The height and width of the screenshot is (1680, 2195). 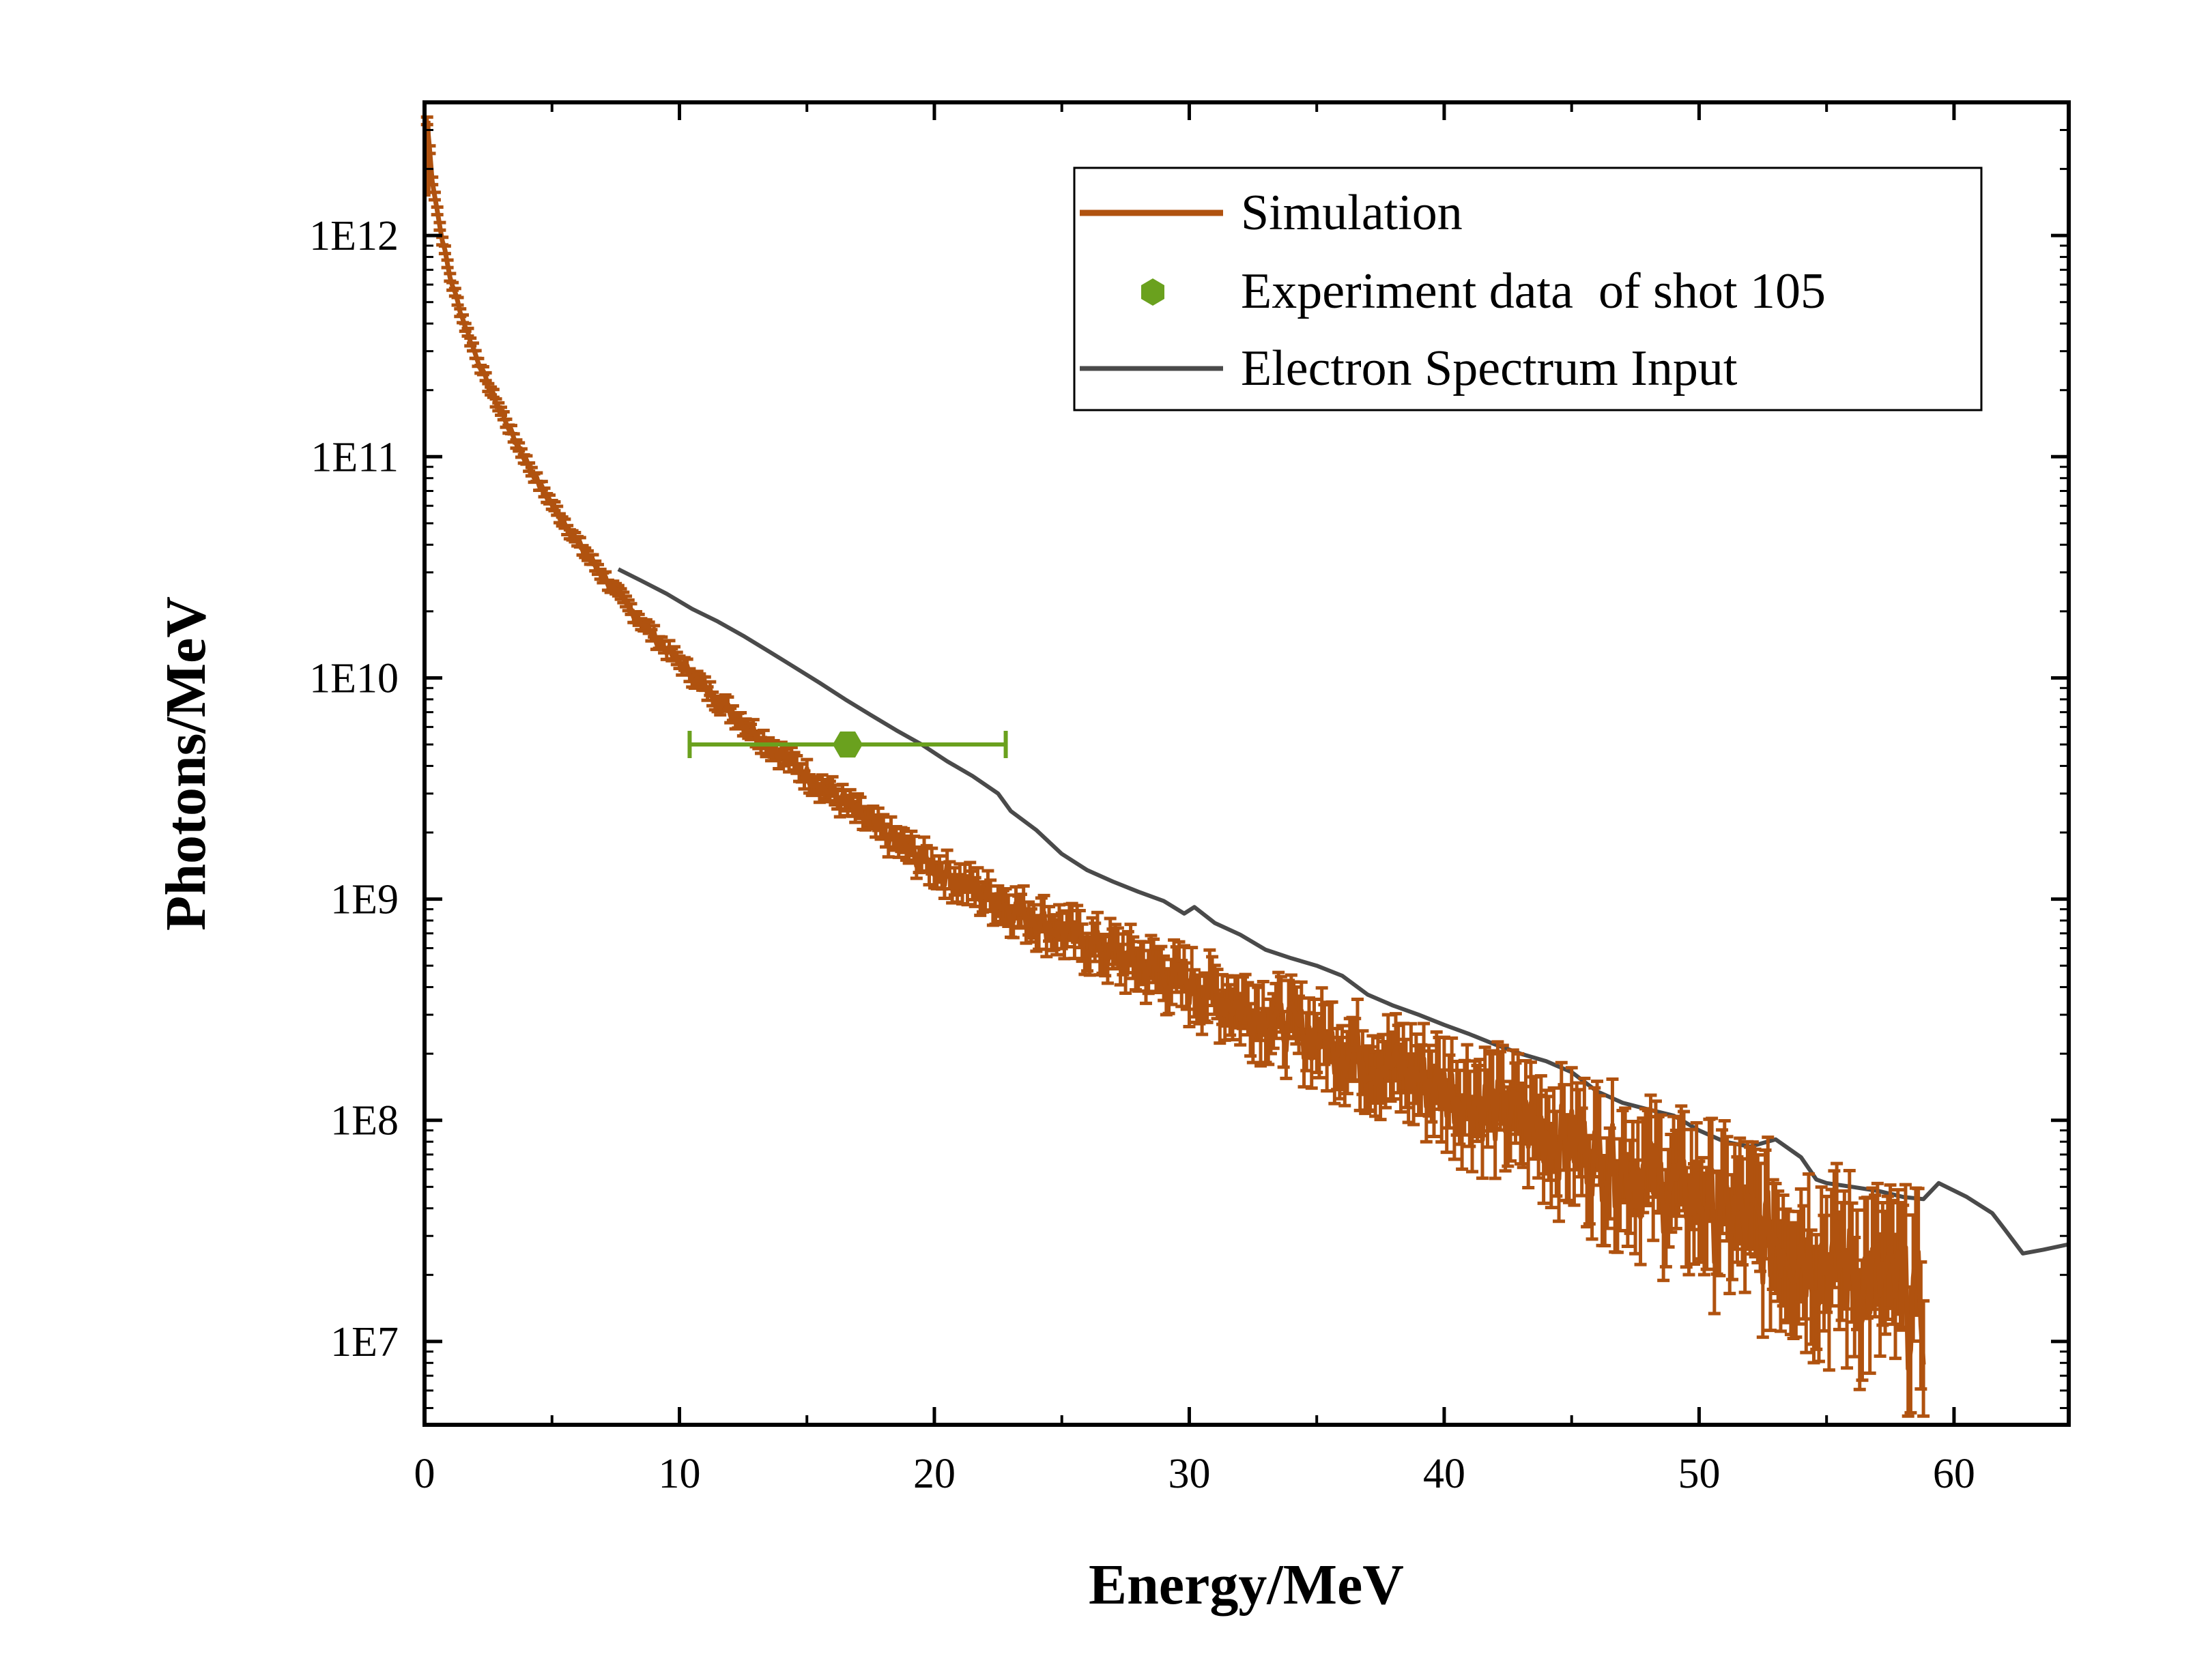 What do you see at coordinates (1189, 1474) in the screenshot?
I see `x-tick-label: 30` at bounding box center [1189, 1474].